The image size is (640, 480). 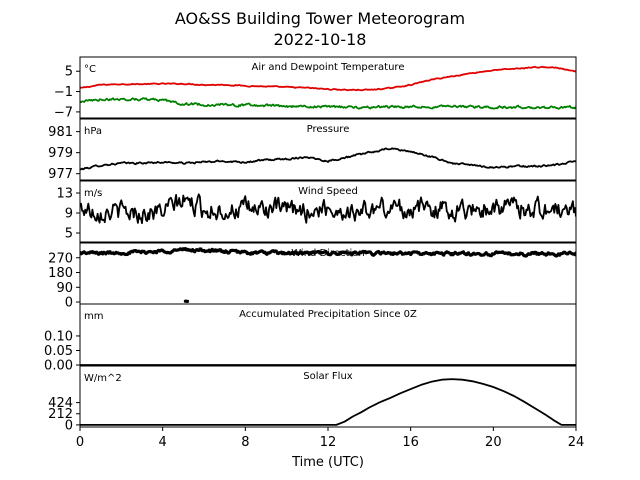 I want to click on y-tick-label: 0.00, so click(x=58, y=366).